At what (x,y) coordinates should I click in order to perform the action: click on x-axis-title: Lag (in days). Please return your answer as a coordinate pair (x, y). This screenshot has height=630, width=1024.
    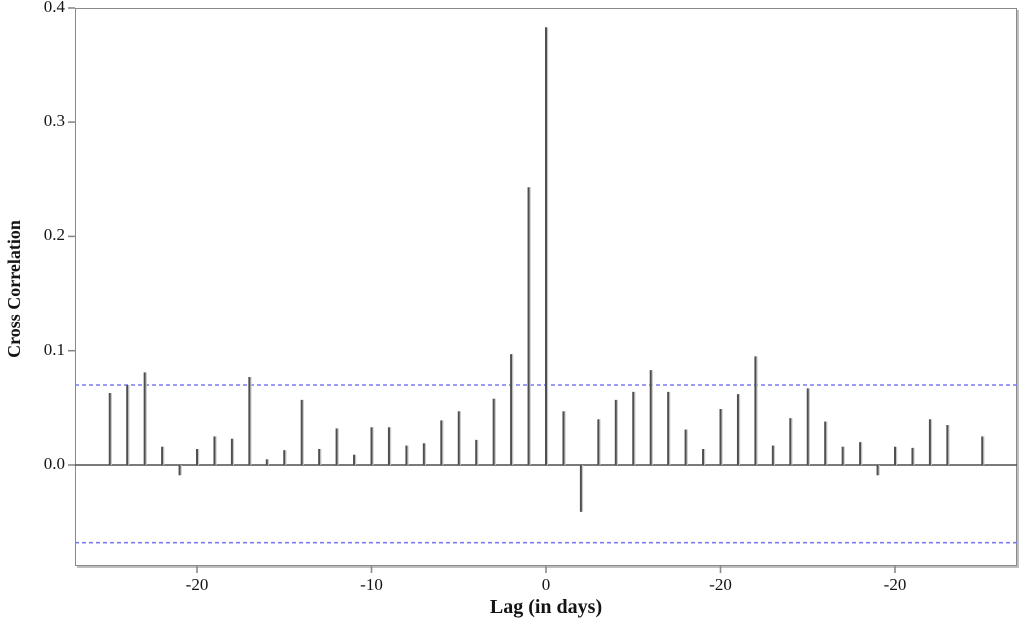
    Looking at the image, I should click on (546, 607).